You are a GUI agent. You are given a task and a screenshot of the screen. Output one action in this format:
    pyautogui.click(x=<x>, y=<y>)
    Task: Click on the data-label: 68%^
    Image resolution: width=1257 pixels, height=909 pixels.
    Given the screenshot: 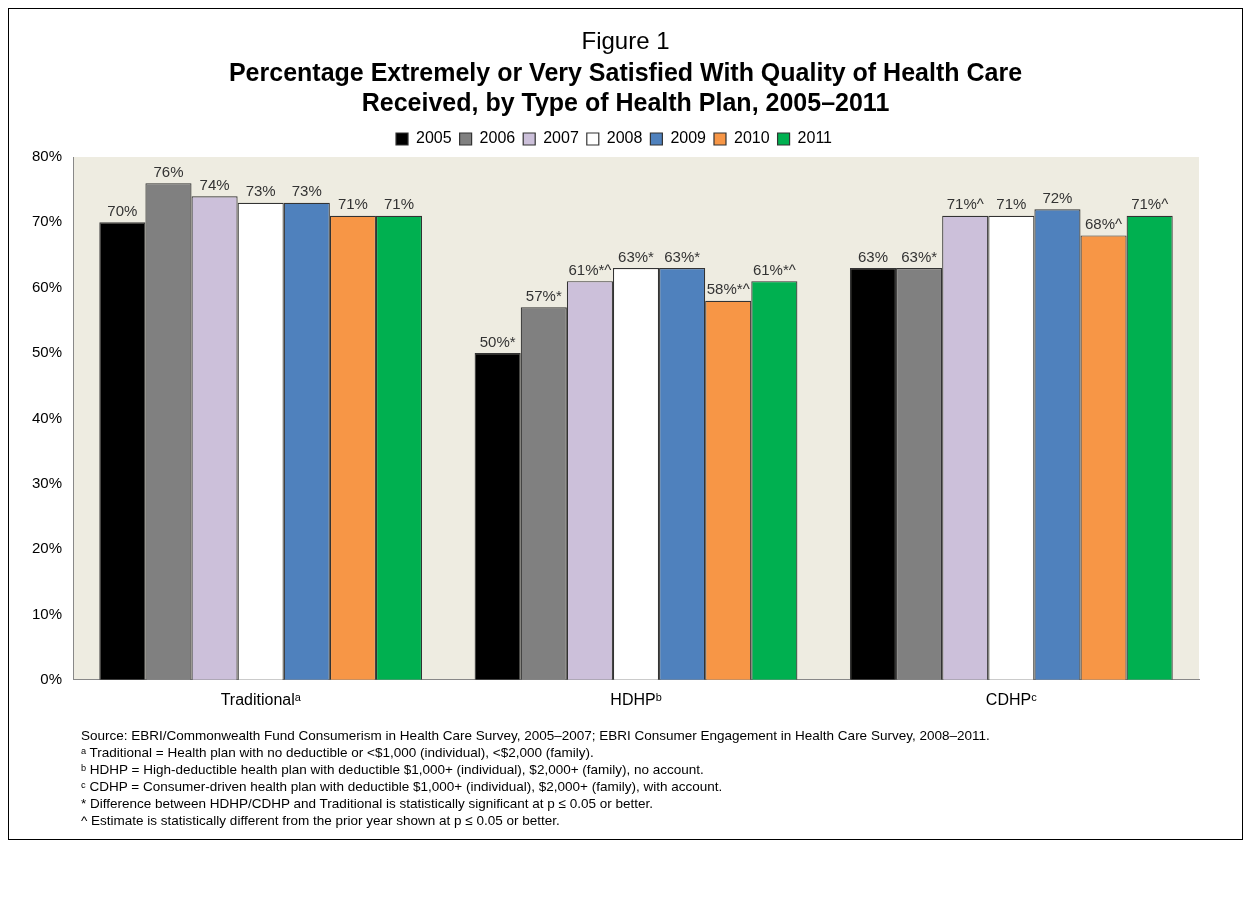 What is the action you would take?
    pyautogui.click(x=1104, y=224)
    